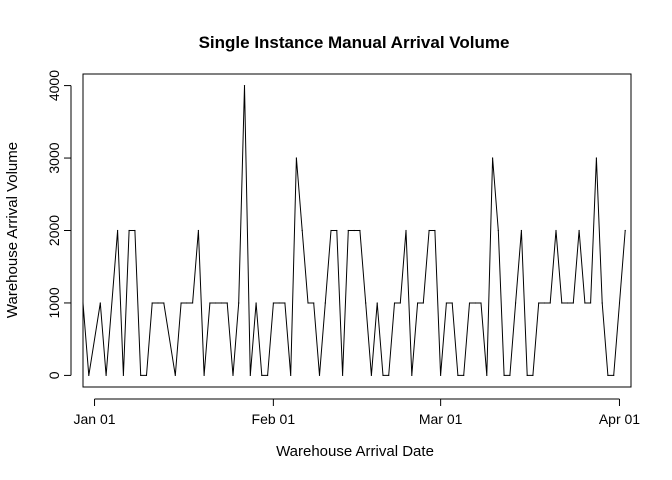 The image size is (672, 480). Describe the element at coordinates (12, 230) in the screenshot. I see `y-axis-label: Warehouse Arrival Volume` at that location.